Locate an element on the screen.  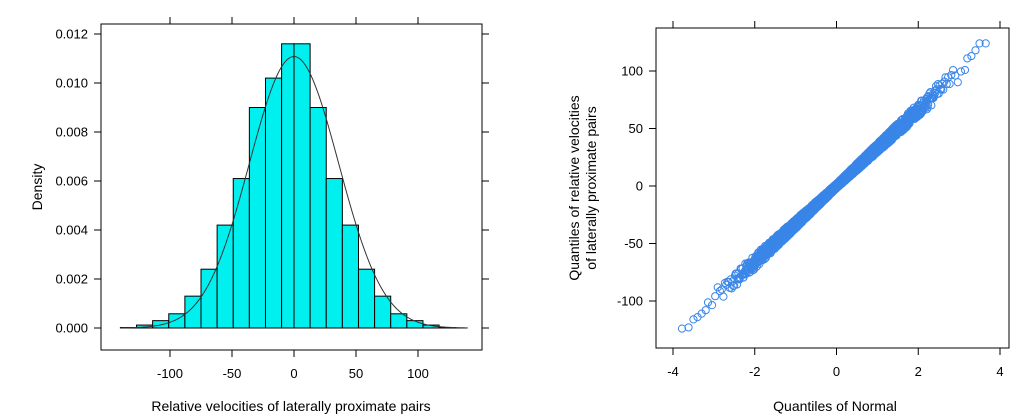
qq-y-axis-label-line-1: Quantiles of relative velocities is located at coordinates (574, 187).